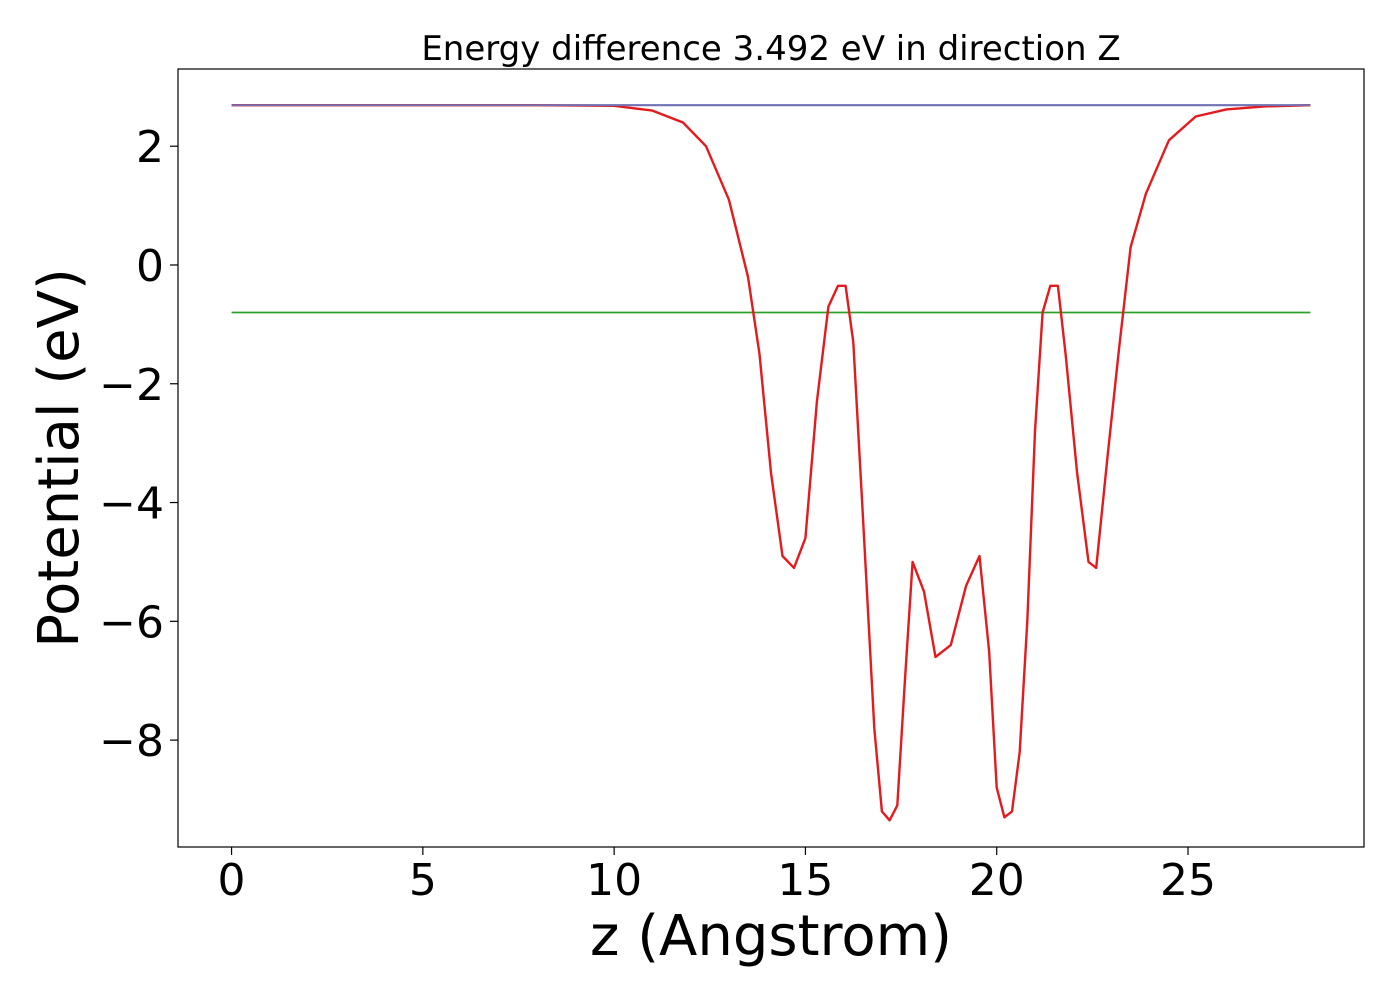 This screenshot has height=1000, width=1400. Describe the element at coordinates (805, 880) in the screenshot. I see `x-tick-label: 15` at that location.